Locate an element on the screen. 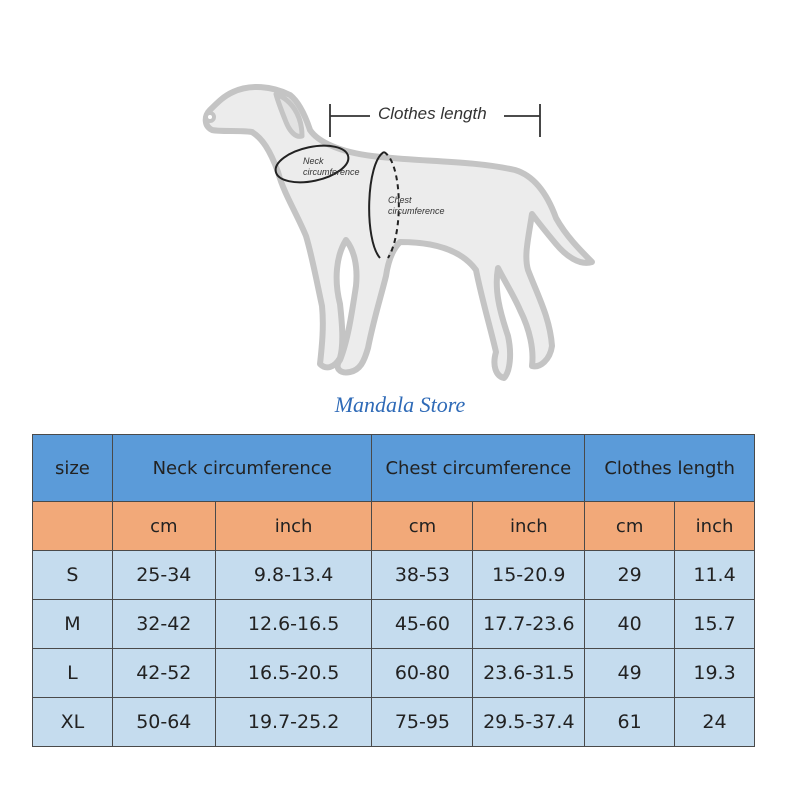  chest-ring-dashed is located at coordinates (391, 205).